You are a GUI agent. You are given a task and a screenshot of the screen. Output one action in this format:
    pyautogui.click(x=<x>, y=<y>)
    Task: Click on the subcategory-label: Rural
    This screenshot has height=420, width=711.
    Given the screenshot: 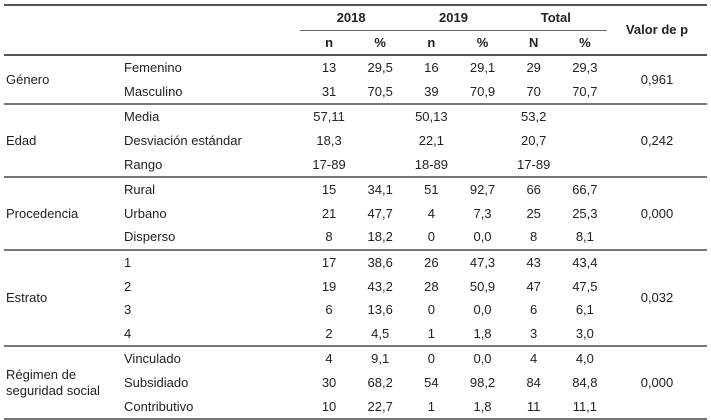 What is the action you would take?
    pyautogui.click(x=140, y=190)
    